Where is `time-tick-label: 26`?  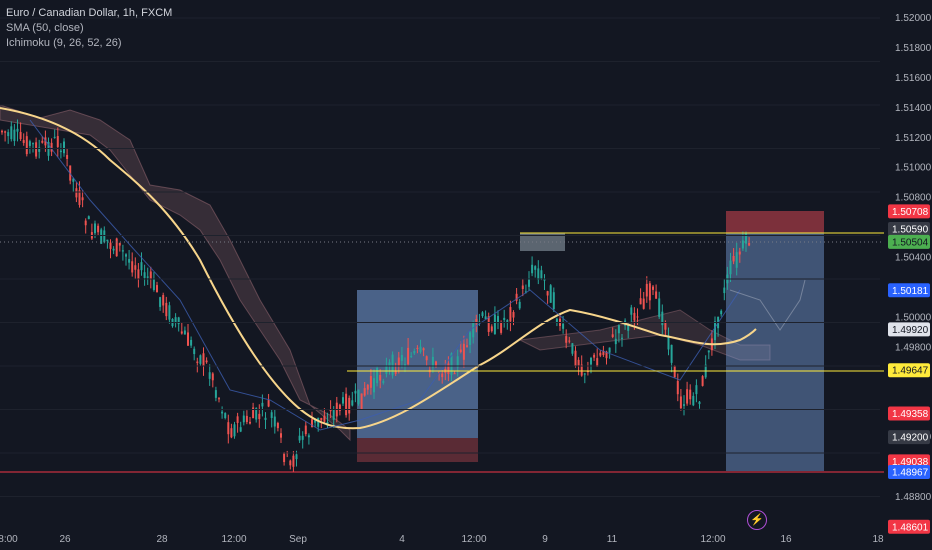 time-tick-label: 26 is located at coordinates (65, 539).